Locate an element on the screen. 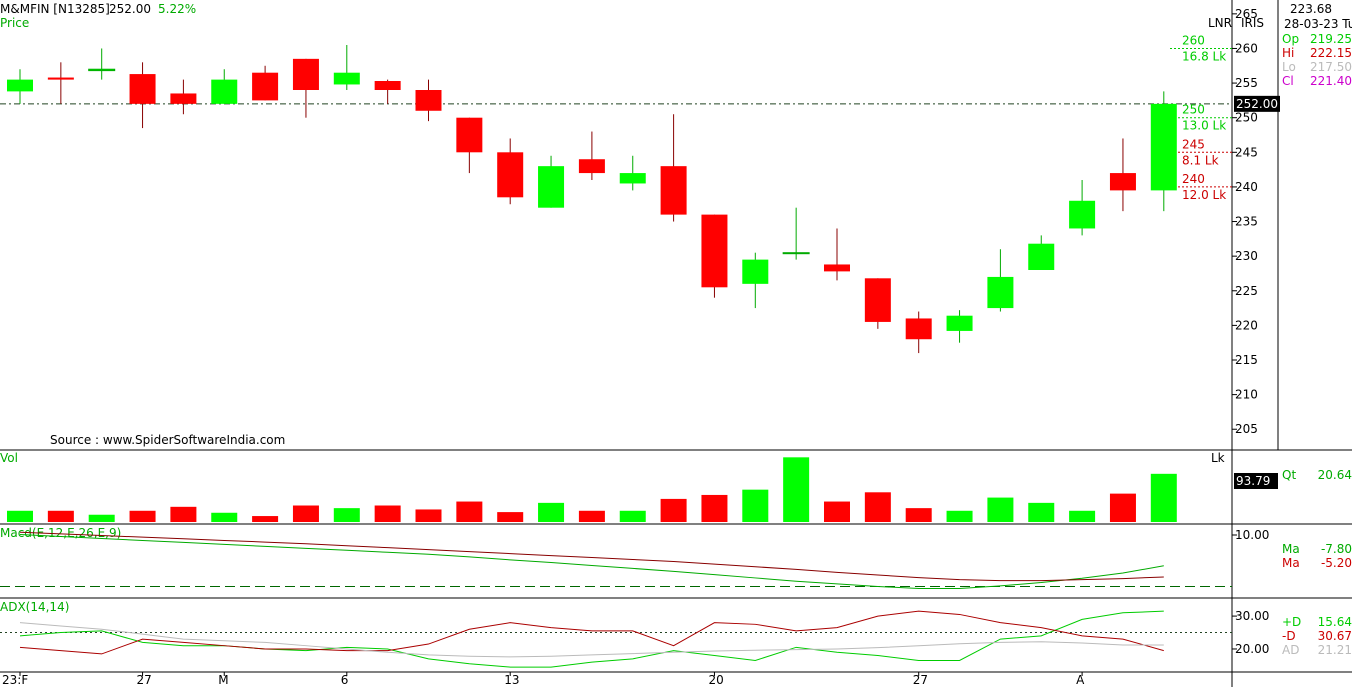 Image resolution: width=1352 pixels, height=687 pixels. adx-tick-label: 30.00 is located at coordinates (1252, 616).